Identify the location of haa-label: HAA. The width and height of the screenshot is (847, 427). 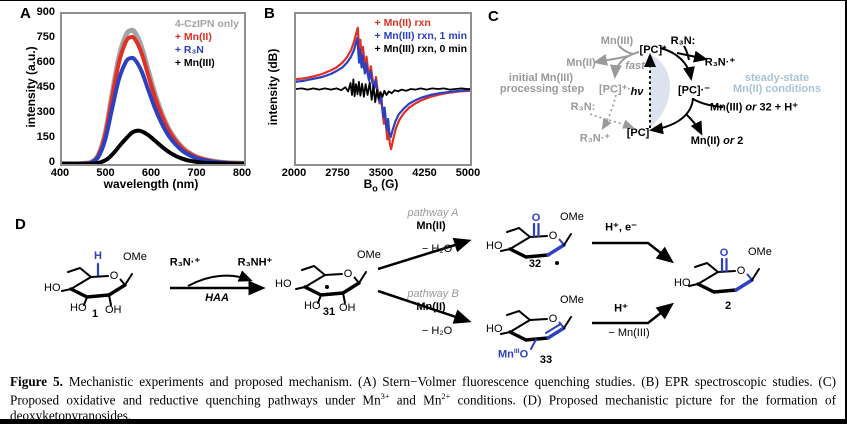
(217, 298).